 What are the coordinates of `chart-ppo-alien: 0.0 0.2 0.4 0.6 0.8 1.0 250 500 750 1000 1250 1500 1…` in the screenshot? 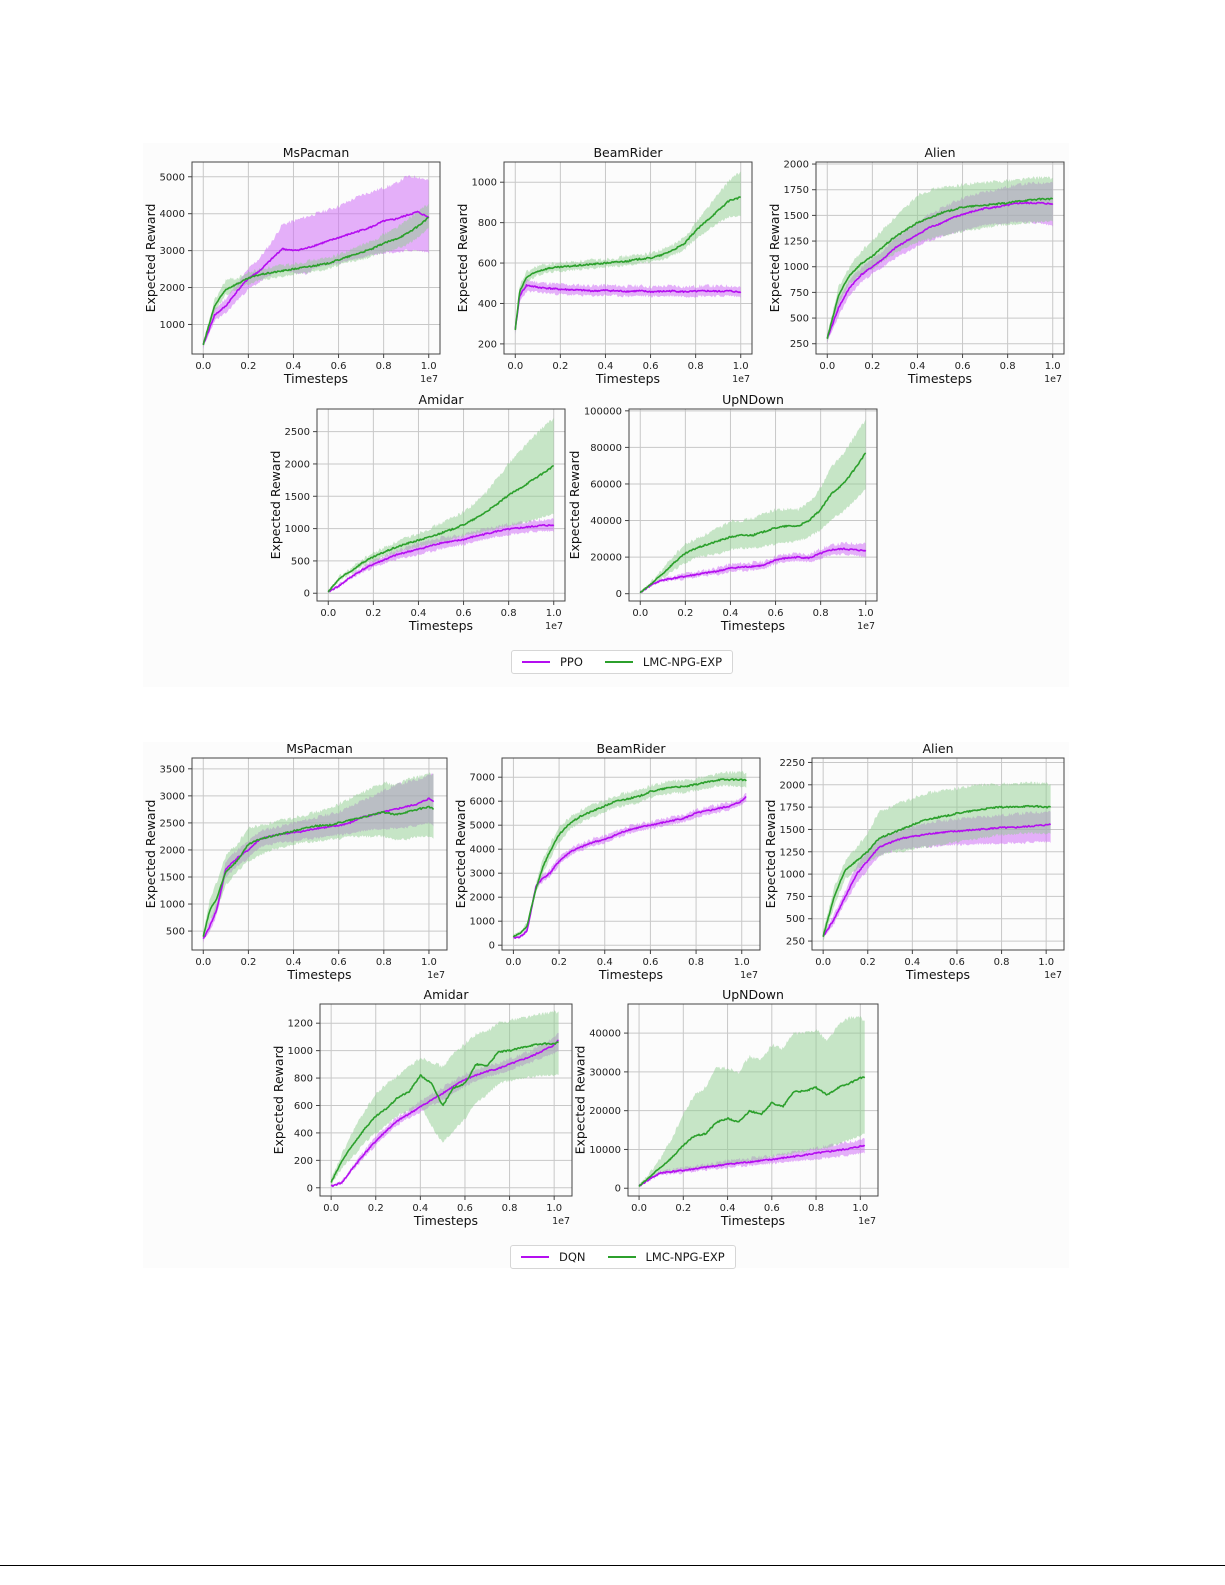 It's located at (916, 265).